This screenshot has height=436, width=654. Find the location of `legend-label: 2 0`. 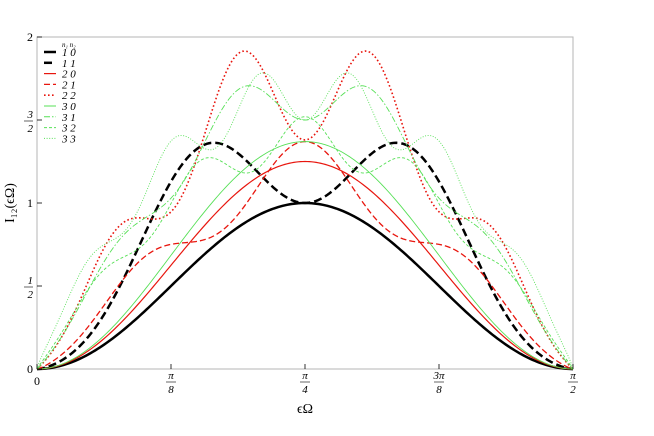

legend-label: 2 0 is located at coordinates (69, 75).